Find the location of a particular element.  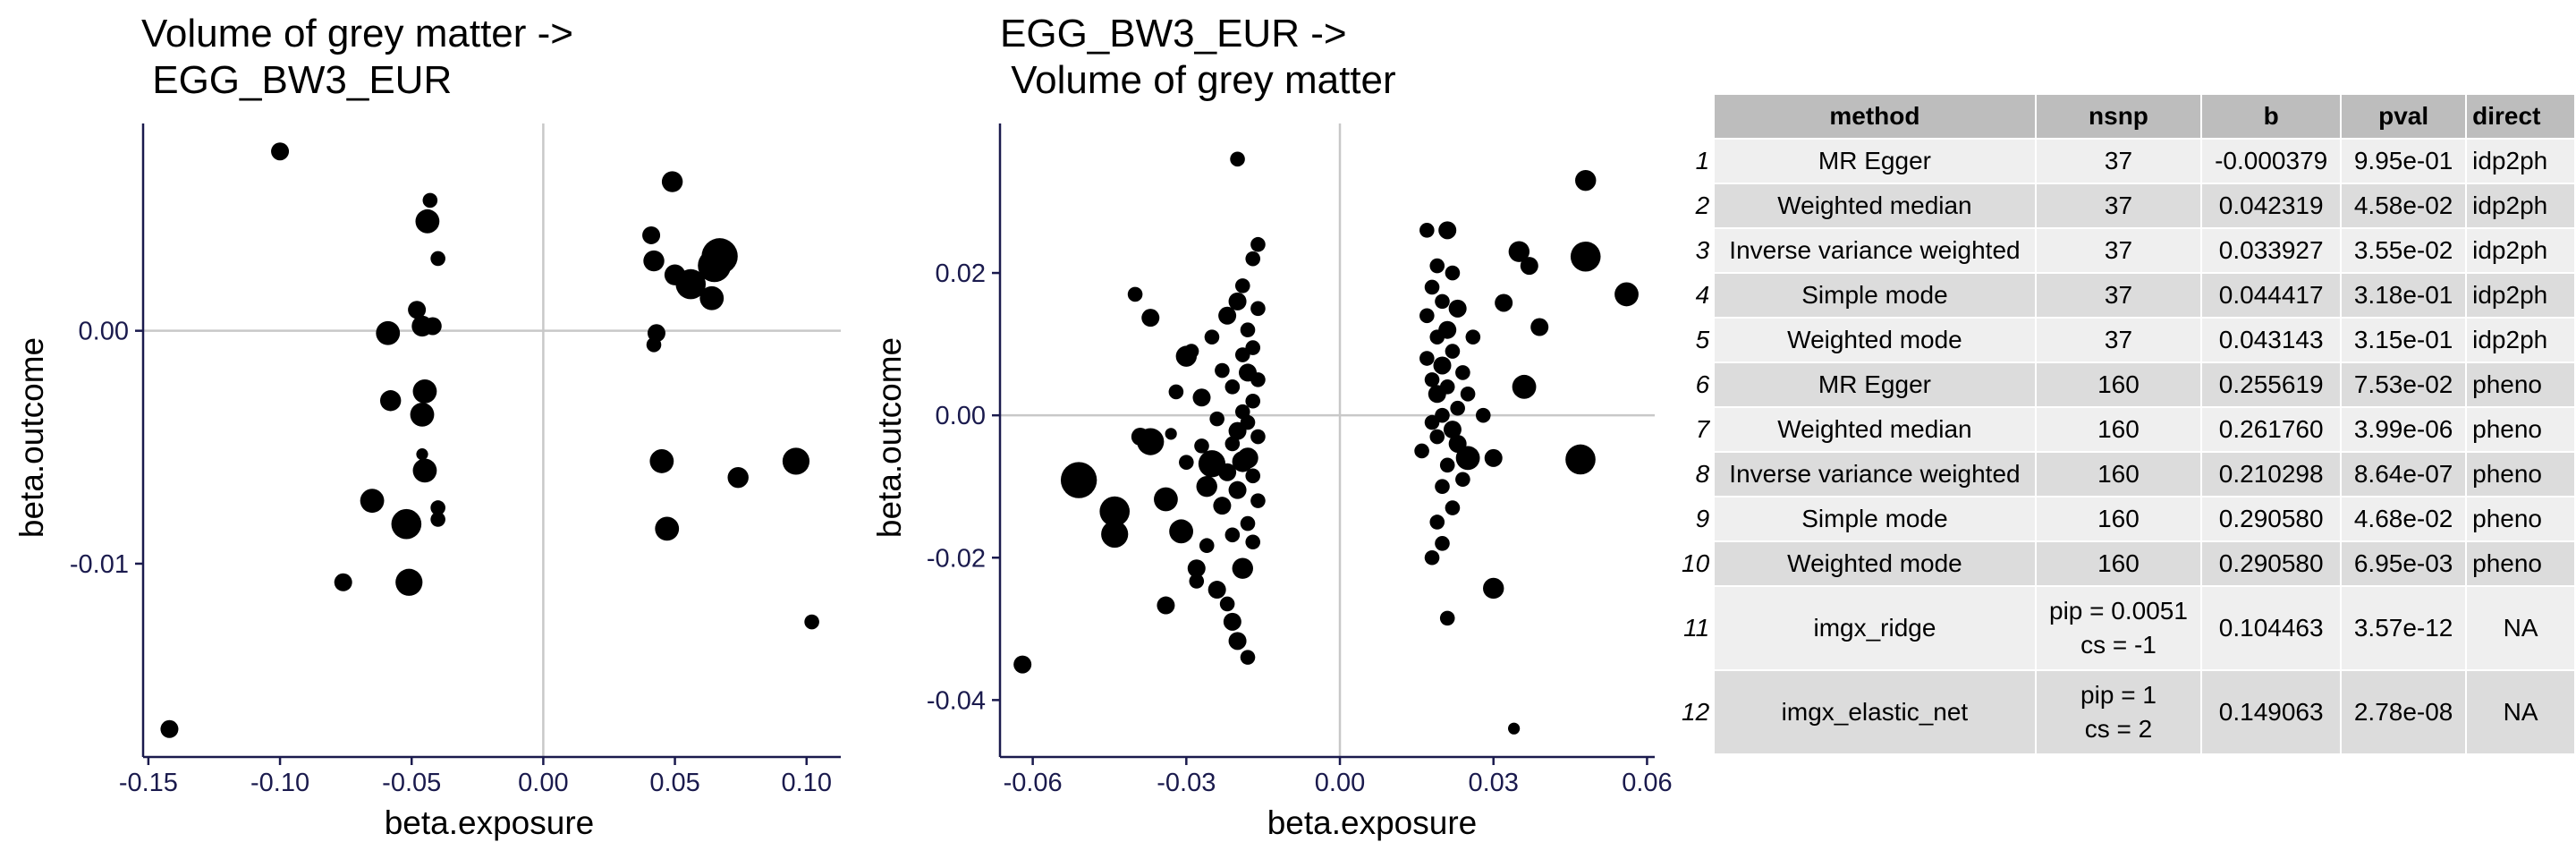

row-number: 2 is located at coordinates (1702, 205).